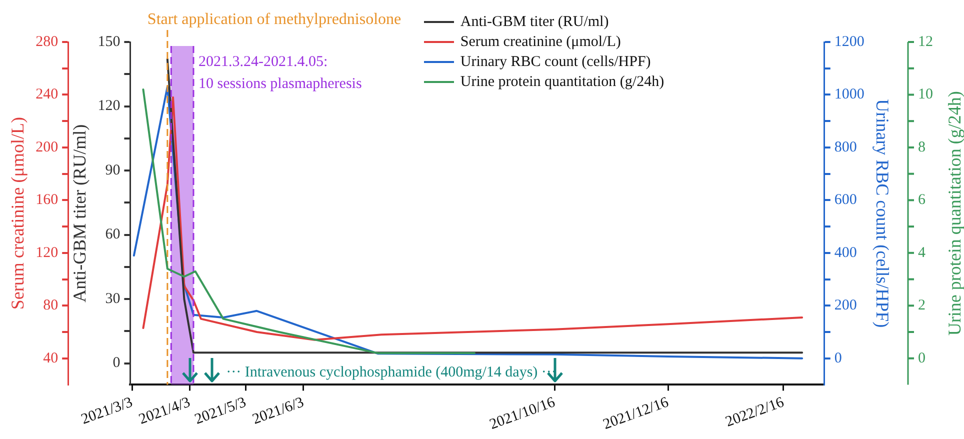 This screenshot has height=439, width=964. I want to click on y2-tick-label: 200, so click(47, 147).